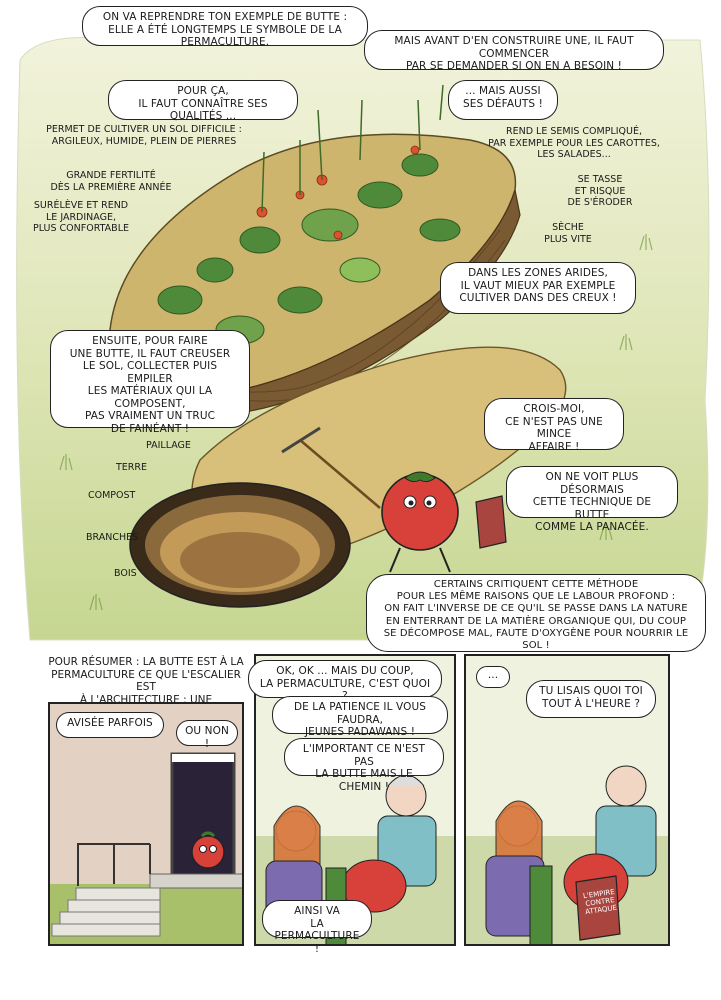 The height and width of the screenshot is (1000, 721). What do you see at coordinates (317, 927) in the screenshot?
I see `speech-bubble-so-goes: AINSI VA LA PERMACULTURE !` at bounding box center [317, 927].